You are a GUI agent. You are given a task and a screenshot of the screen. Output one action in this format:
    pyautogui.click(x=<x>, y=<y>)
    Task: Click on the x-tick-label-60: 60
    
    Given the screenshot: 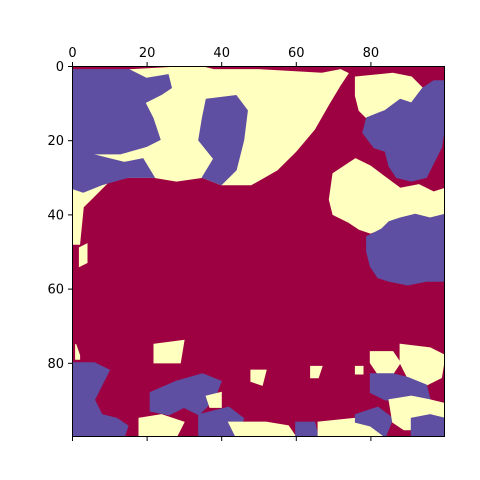 What is the action you would take?
    pyautogui.click(x=296, y=53)
    